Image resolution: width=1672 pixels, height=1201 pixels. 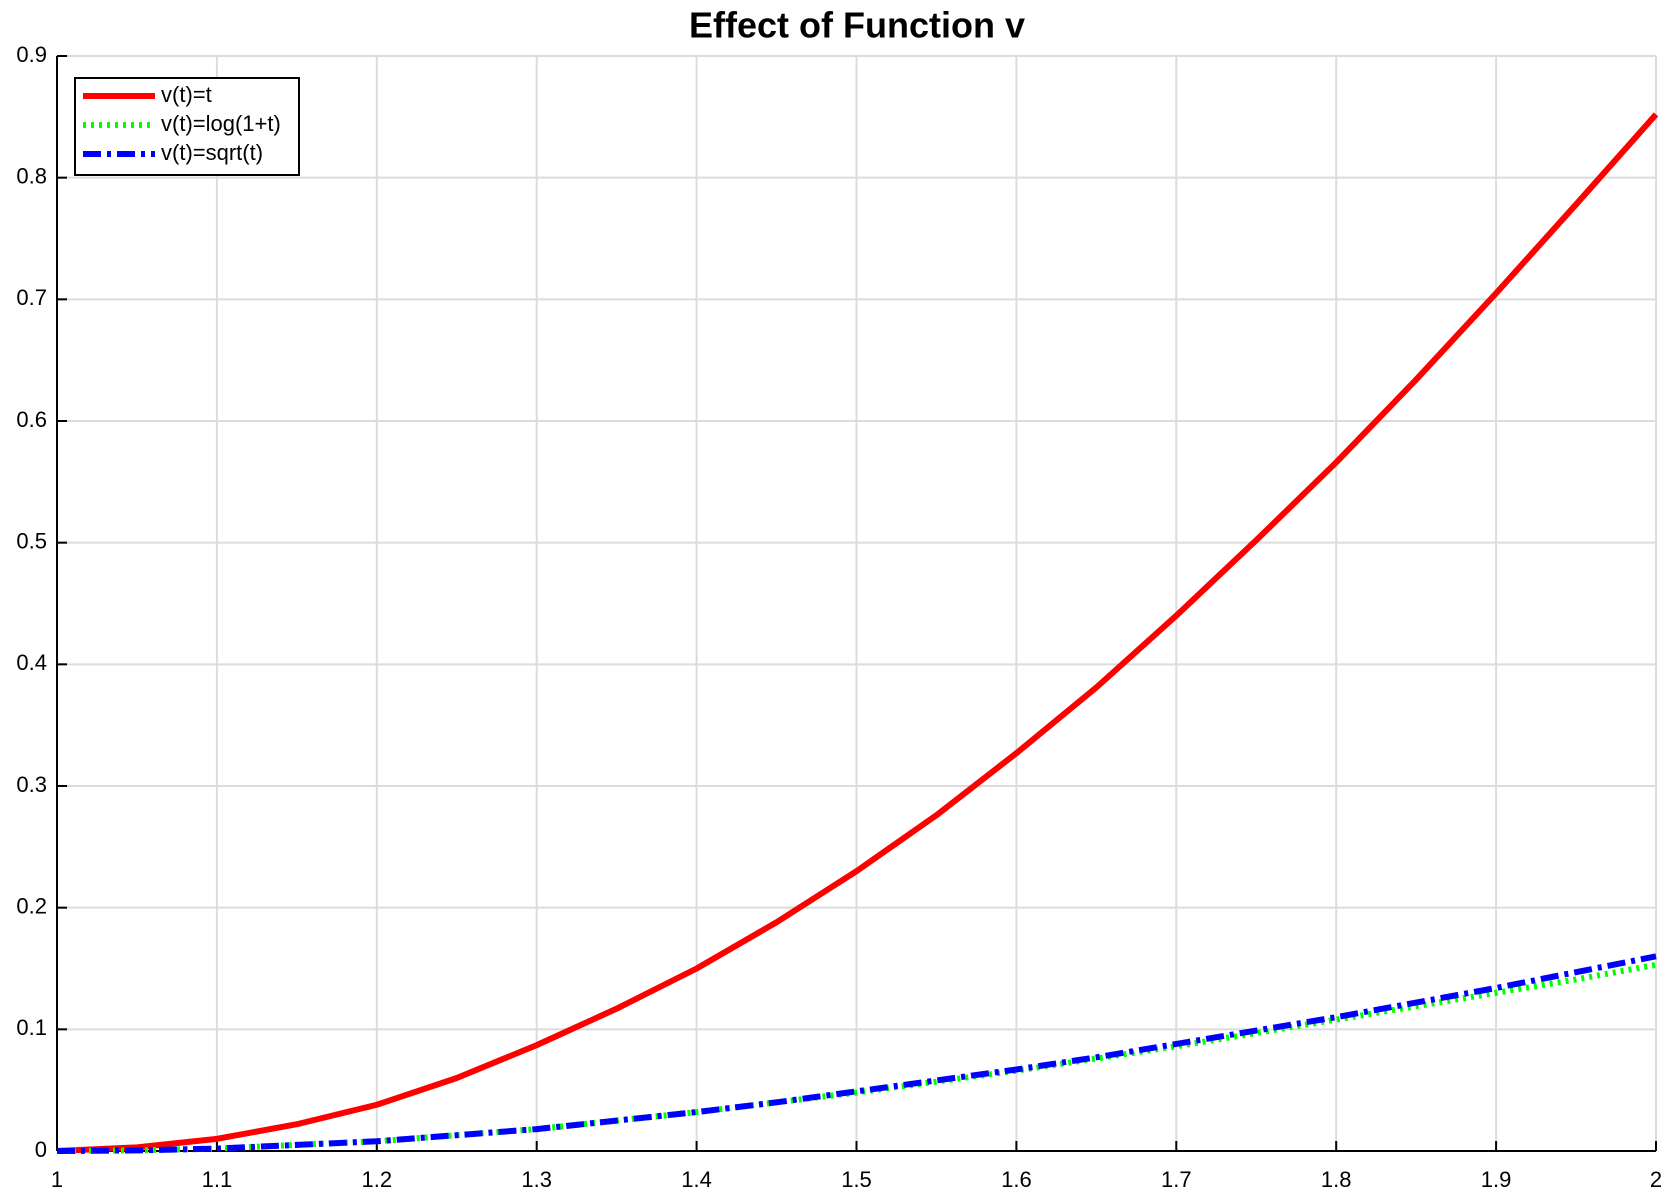 What do you see at coordinates (57, 1179) in the screenshot?
I see `x-tick-label: 1` at bounding box center [57, 1179].